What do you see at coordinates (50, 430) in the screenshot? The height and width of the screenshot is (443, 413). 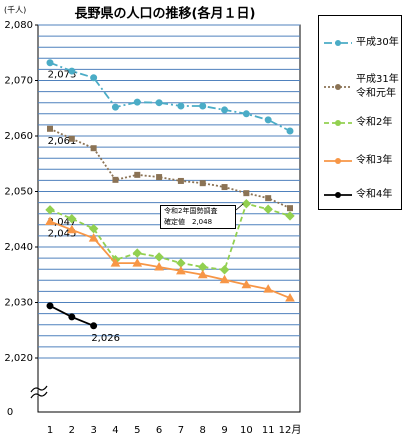 I see `x-tick-label: 1` at bounding box center [50, 430].